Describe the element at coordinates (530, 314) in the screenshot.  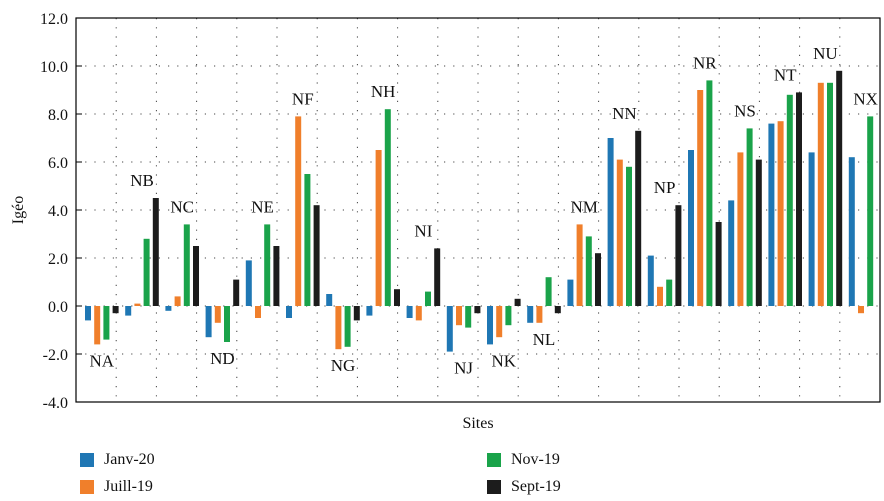
I see `bar-janv-20-nl` at that location.